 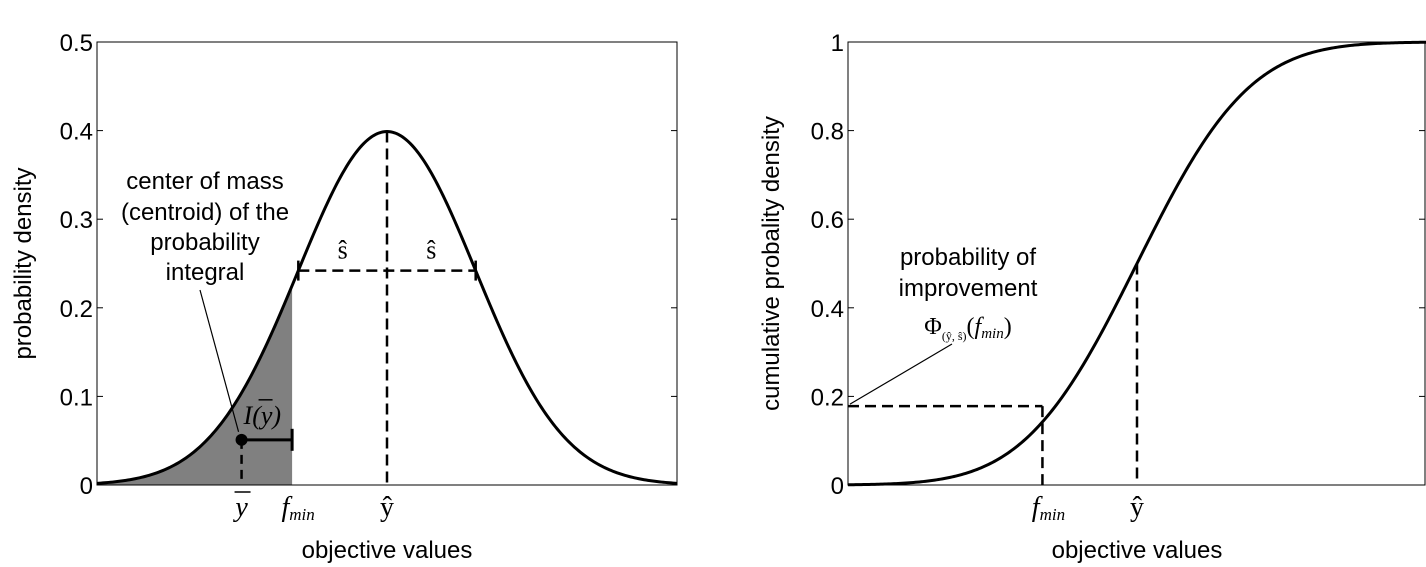 I want to click on annotation-line-4: integral, so click(x=205, y=272).